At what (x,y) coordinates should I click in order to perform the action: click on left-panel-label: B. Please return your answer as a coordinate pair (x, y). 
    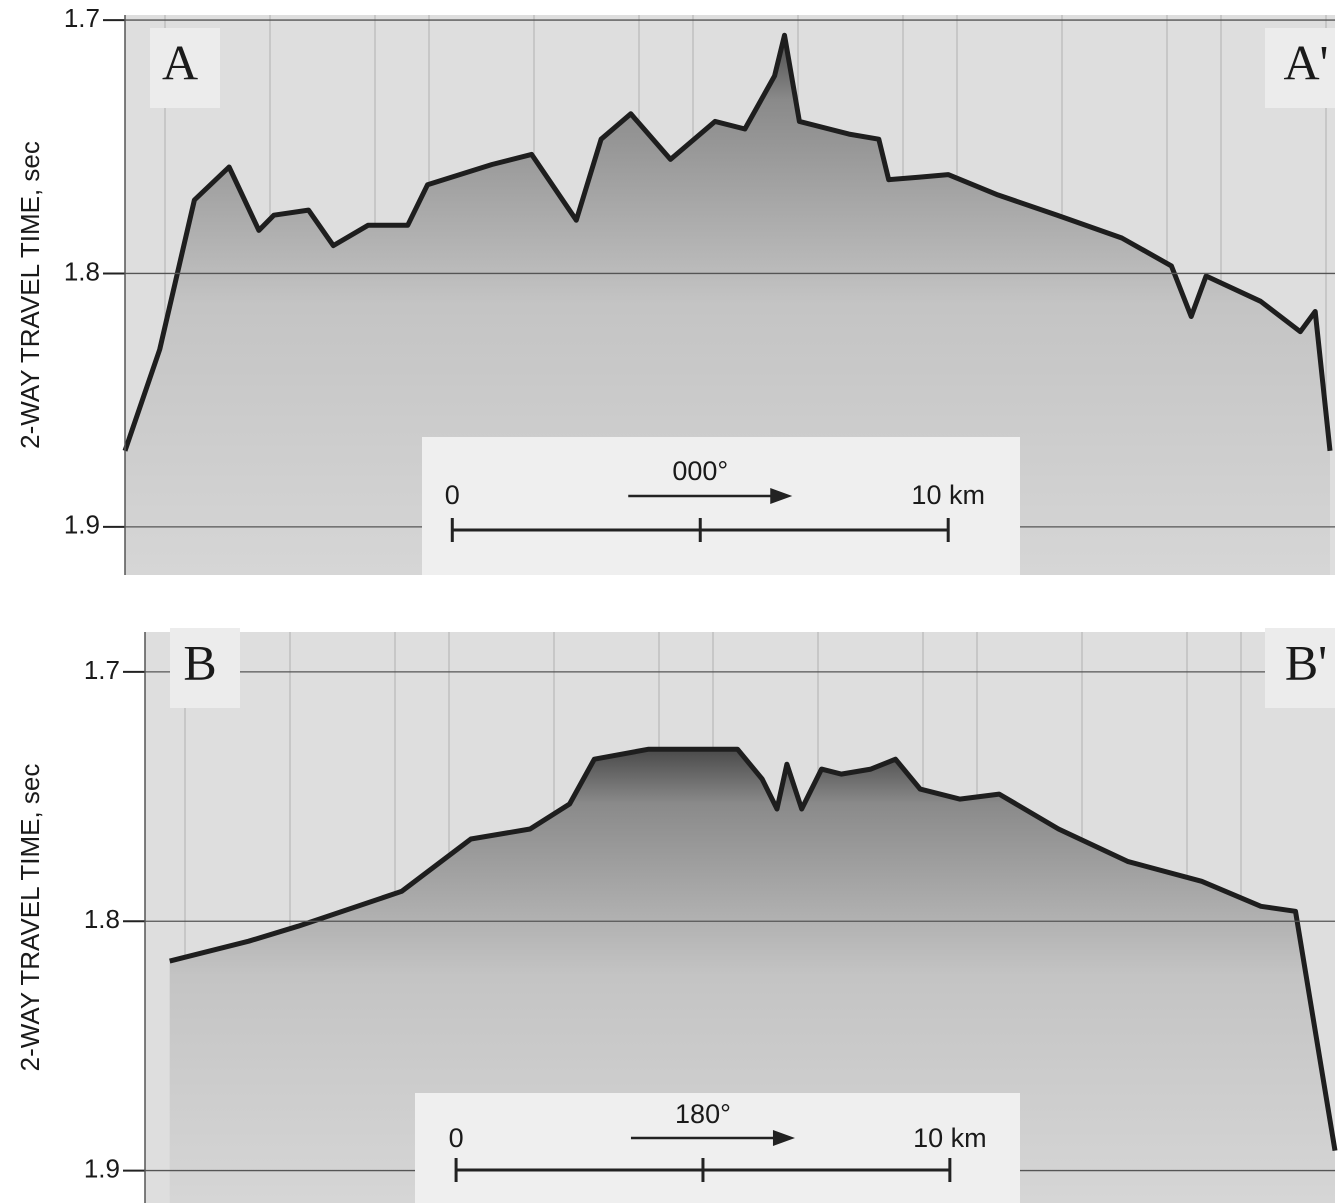
    Looking at the image, I should click on (199, 662).